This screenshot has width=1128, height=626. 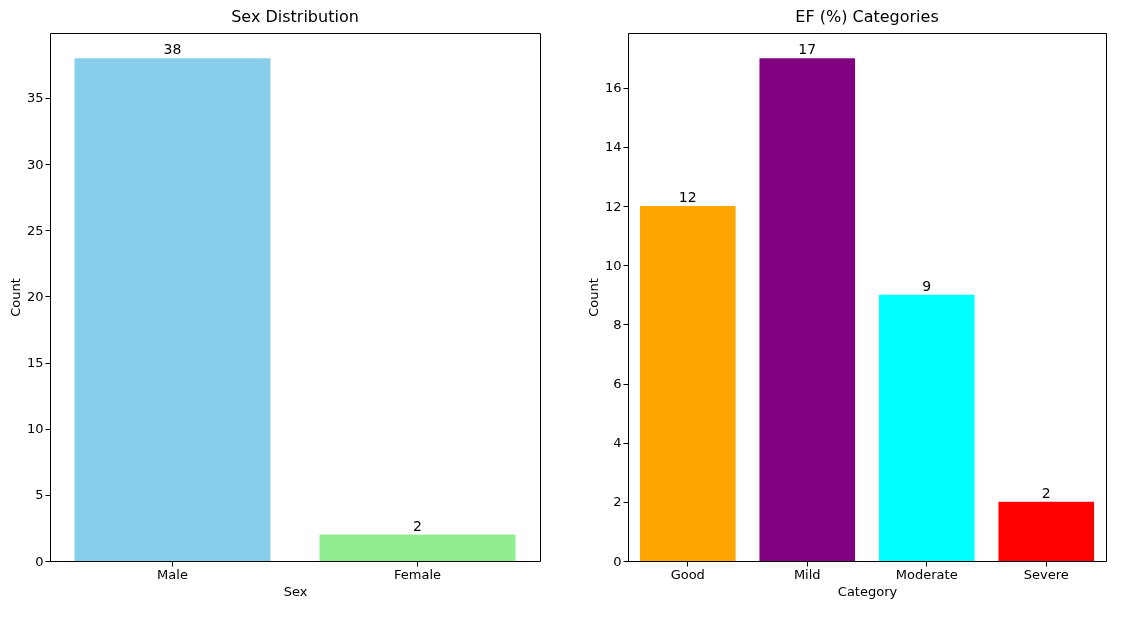 I want to click on y-tick-label: 35, so click(x=35, y=98).